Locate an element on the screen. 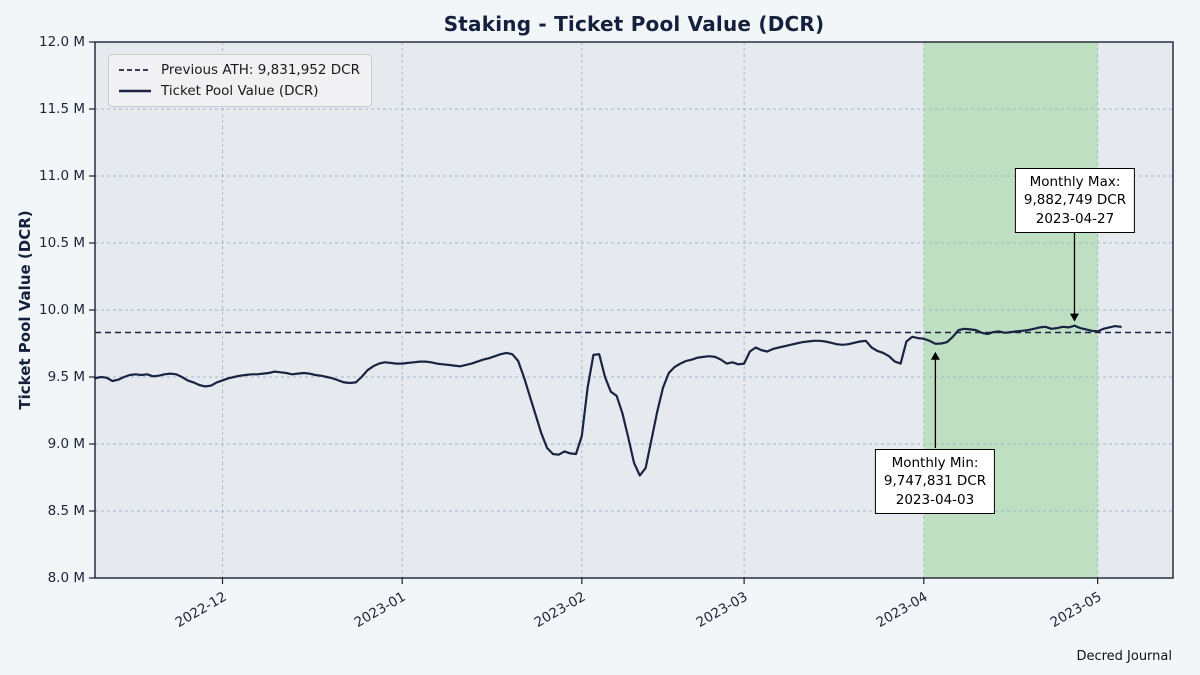  legend-entry-ticket-pool-value: Ticket Pool Value (DCR) is located at coordinates (239, 91).